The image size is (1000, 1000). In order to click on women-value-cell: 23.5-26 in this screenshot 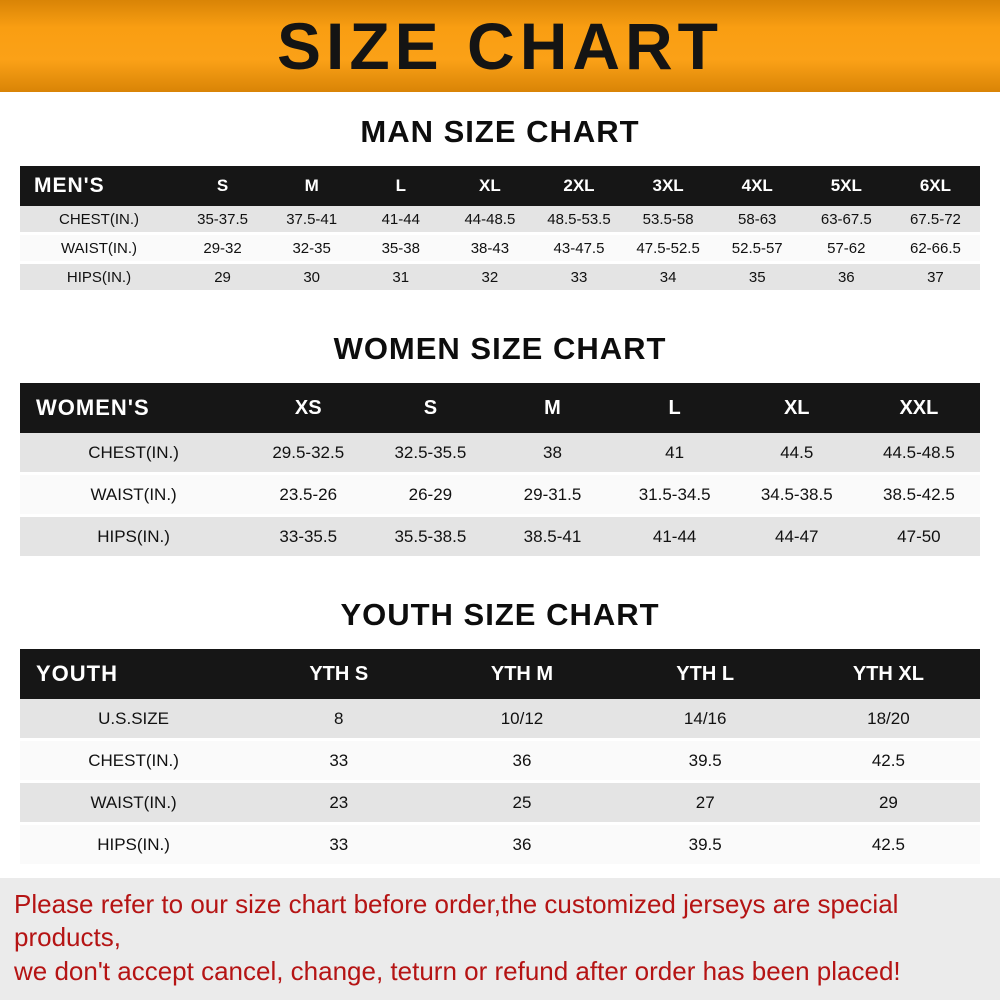, I will do `click(308, 495)`.